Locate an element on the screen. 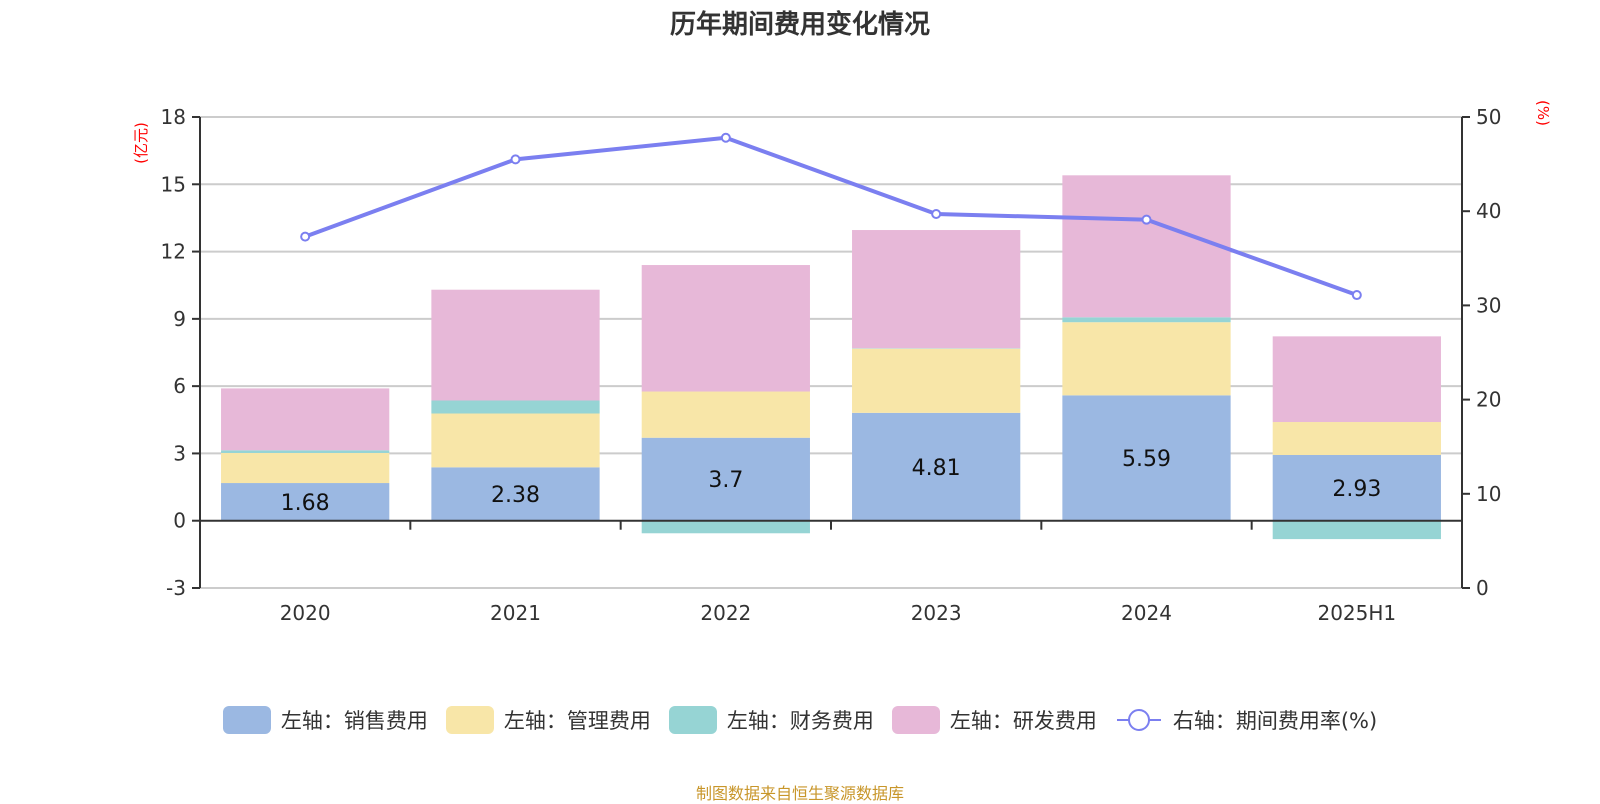 Image resolution: width=1600 pixels, height=804 pixels. legend-item-finance: 左轴：财务费用 is located at coordinates (771, 720).